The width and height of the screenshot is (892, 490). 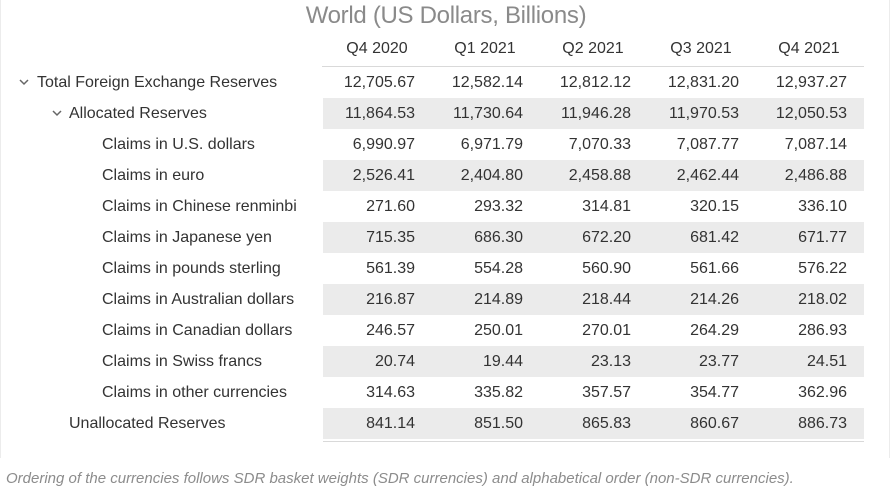 What do you see at coordinates (822, 330) in the screenshot?
I see `table-cell: 286.93` at bounding box center [822, 330].